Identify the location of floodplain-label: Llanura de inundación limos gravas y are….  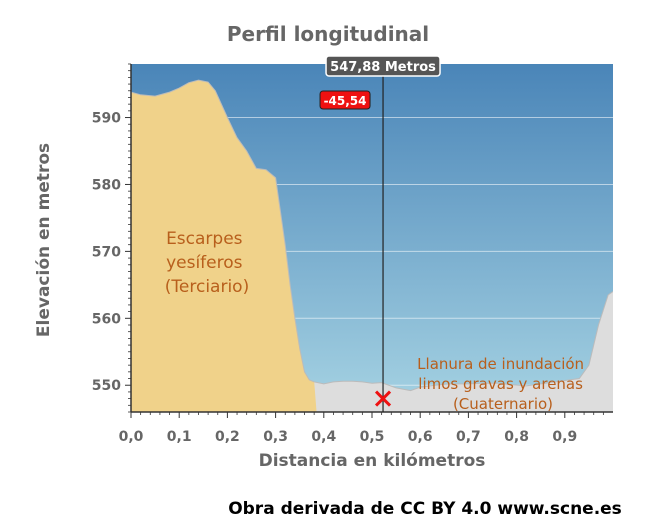
(503, 384).